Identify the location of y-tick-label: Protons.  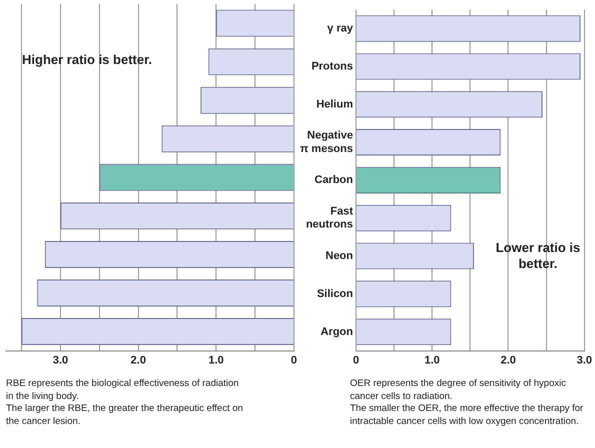
(332, 66).